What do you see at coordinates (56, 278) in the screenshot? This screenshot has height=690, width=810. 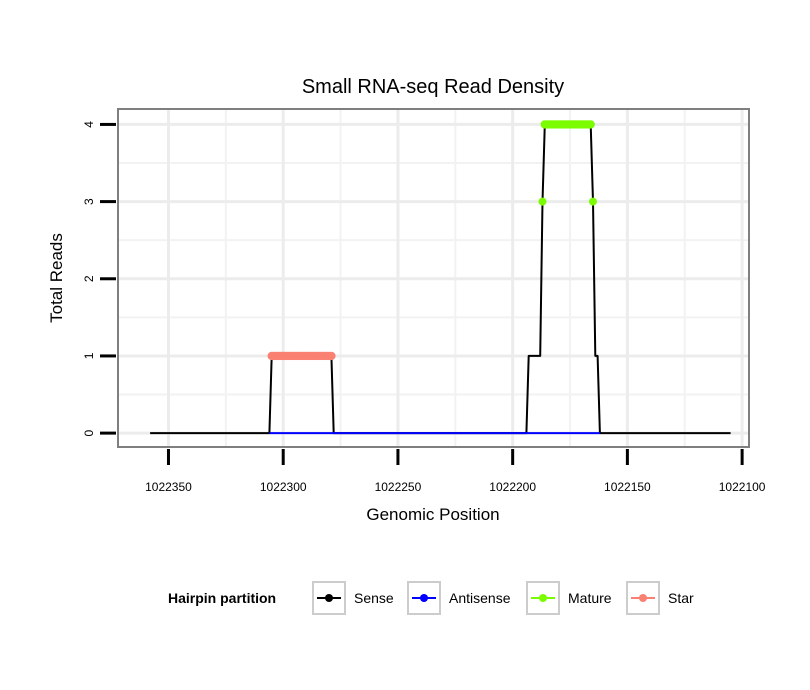 I see `y-axis-title: Total Reads` at bounding box center [56, 278].